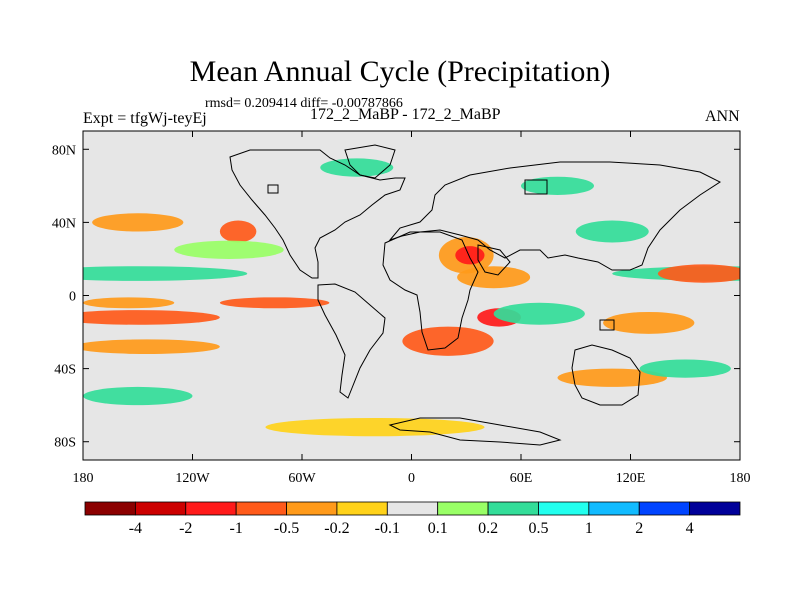  Describe the element at coordinates (387, 528) in the screenshot. I see `colorbar-label: -0.1` at that location.